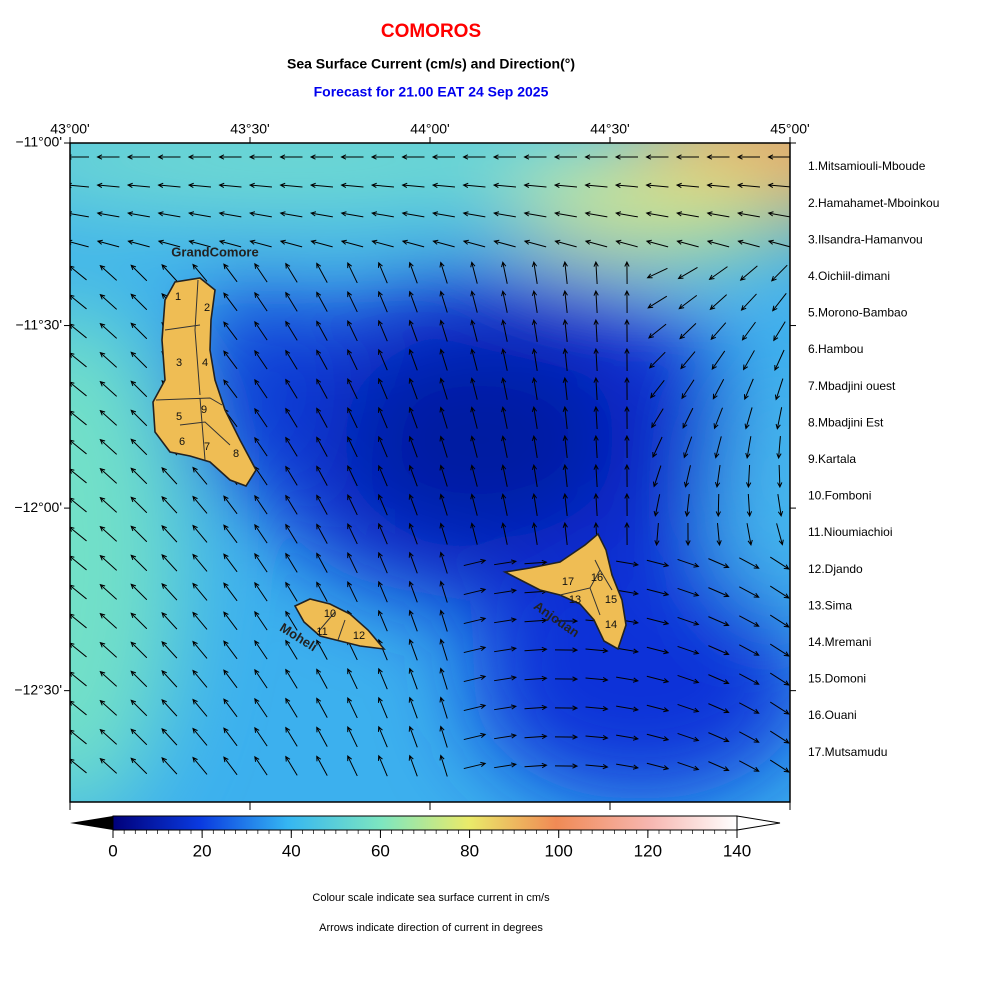  What do you see at coordinates (852, 386) in the screenshot?
I see `region-entry: 7.Mbadjini ouest` at bounding box center [852, 386].